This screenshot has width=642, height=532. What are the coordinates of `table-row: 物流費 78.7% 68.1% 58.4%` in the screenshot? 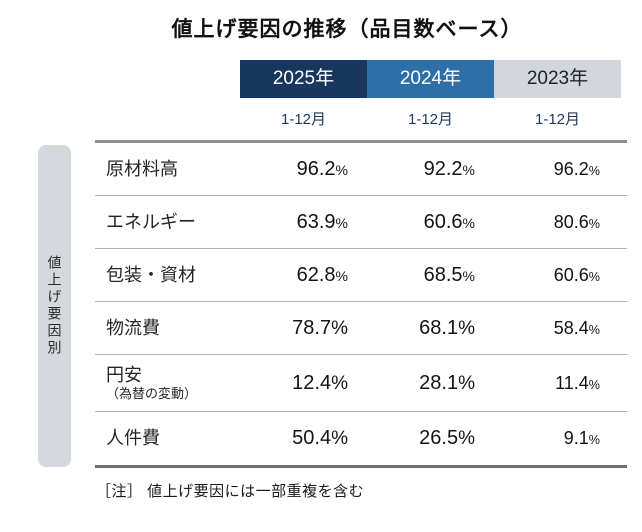 It's located at (361, 328).